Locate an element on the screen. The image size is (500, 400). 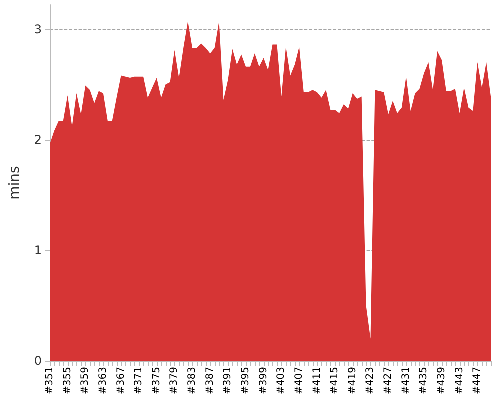
x-tick-label: #375 is located at coordinates (156, 380).